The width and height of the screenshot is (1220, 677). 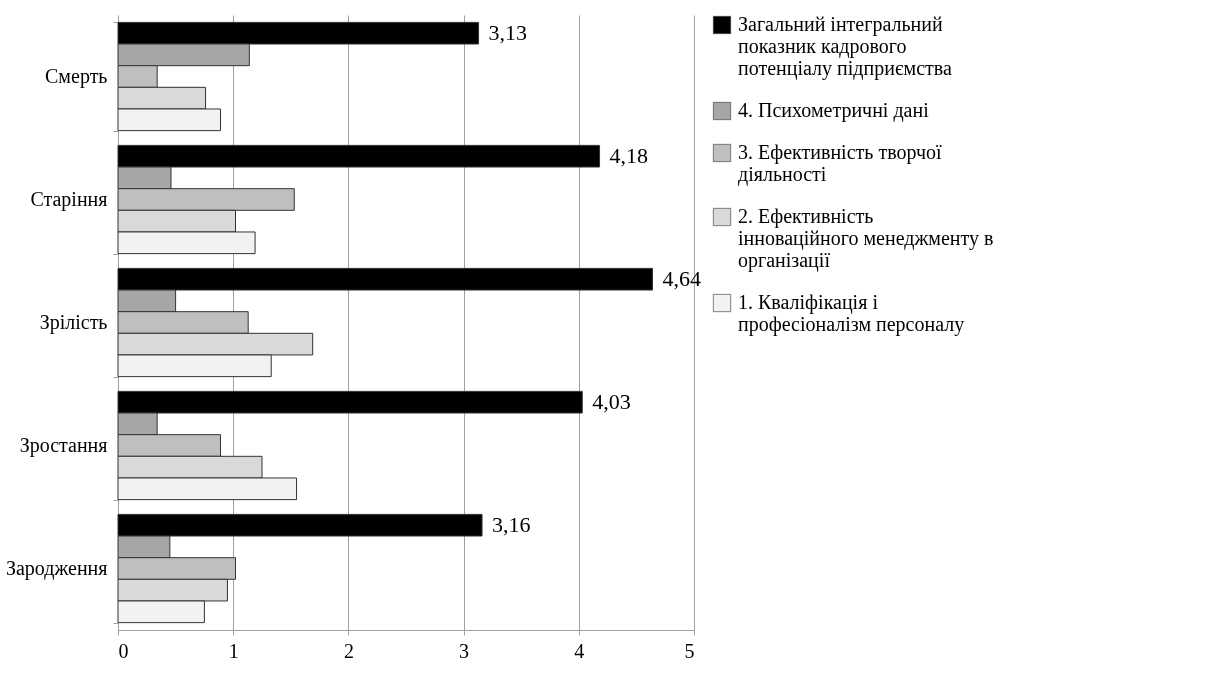 I want to click on y-tick-label: Смерть, so click(x=76, y=76).